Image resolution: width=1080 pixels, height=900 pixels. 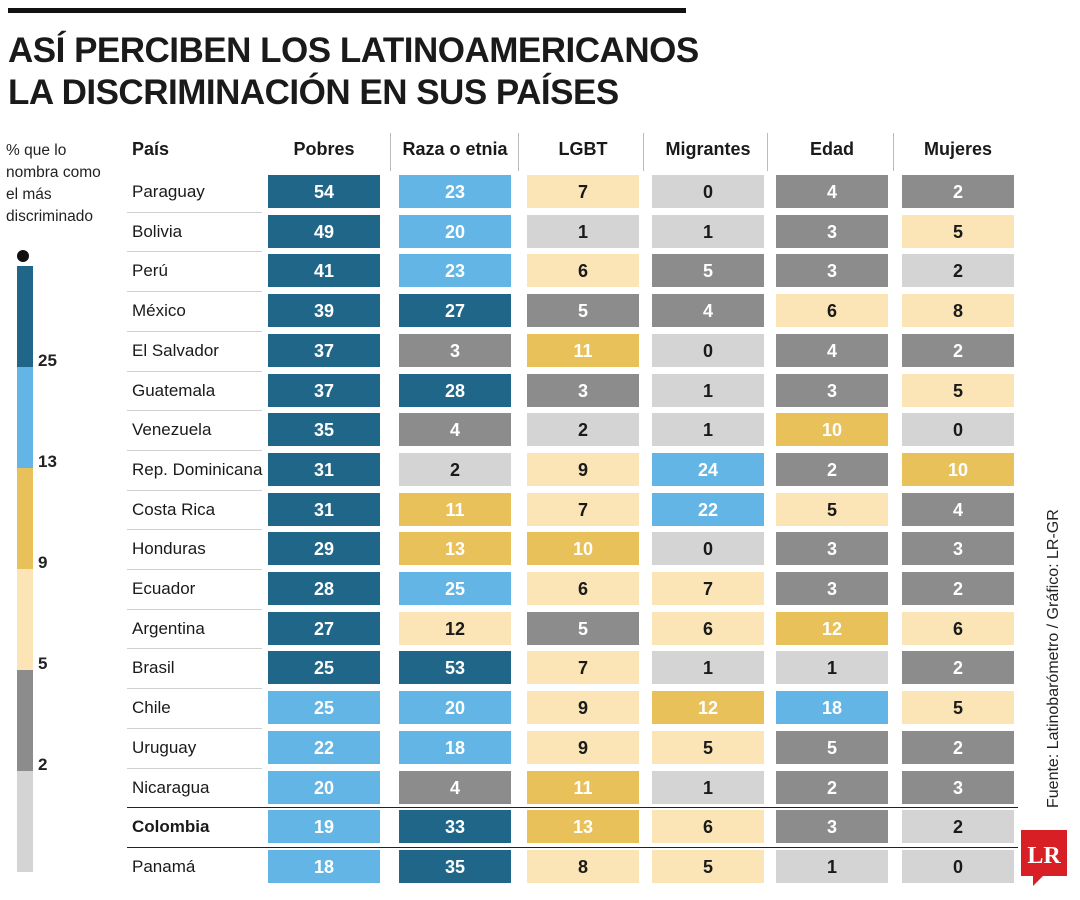 What do you see at coordinates (455, 827) in the screenshot?
I see `value-cell: 33` at bounding box center [455, 827].